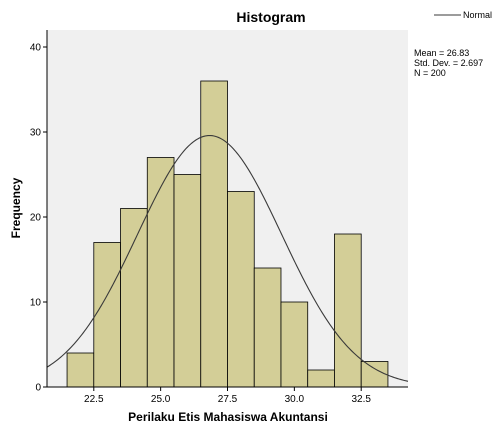 The width and height of the screenshot is (495, 427). I want to click on x-tick-label: 22.5, so click(94, 399).